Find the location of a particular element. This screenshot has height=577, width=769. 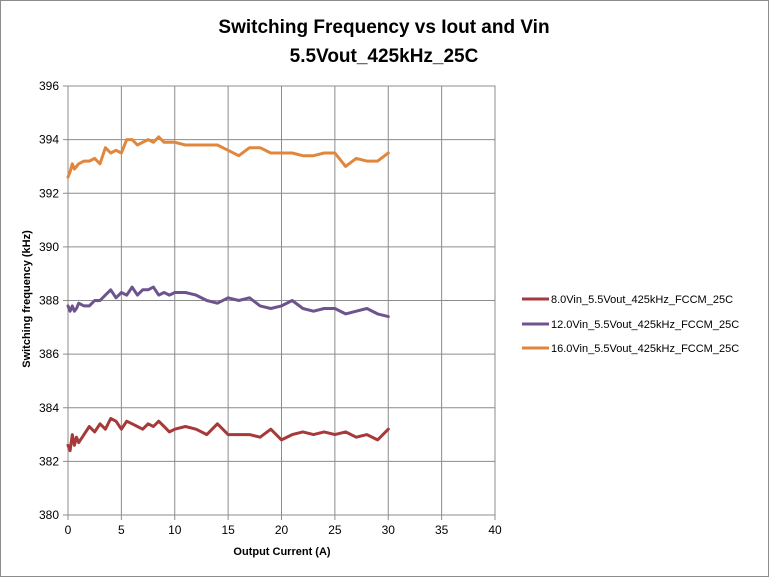

y-axis-label: Switching frequency (kHz) is located at coordinates (27, 299).